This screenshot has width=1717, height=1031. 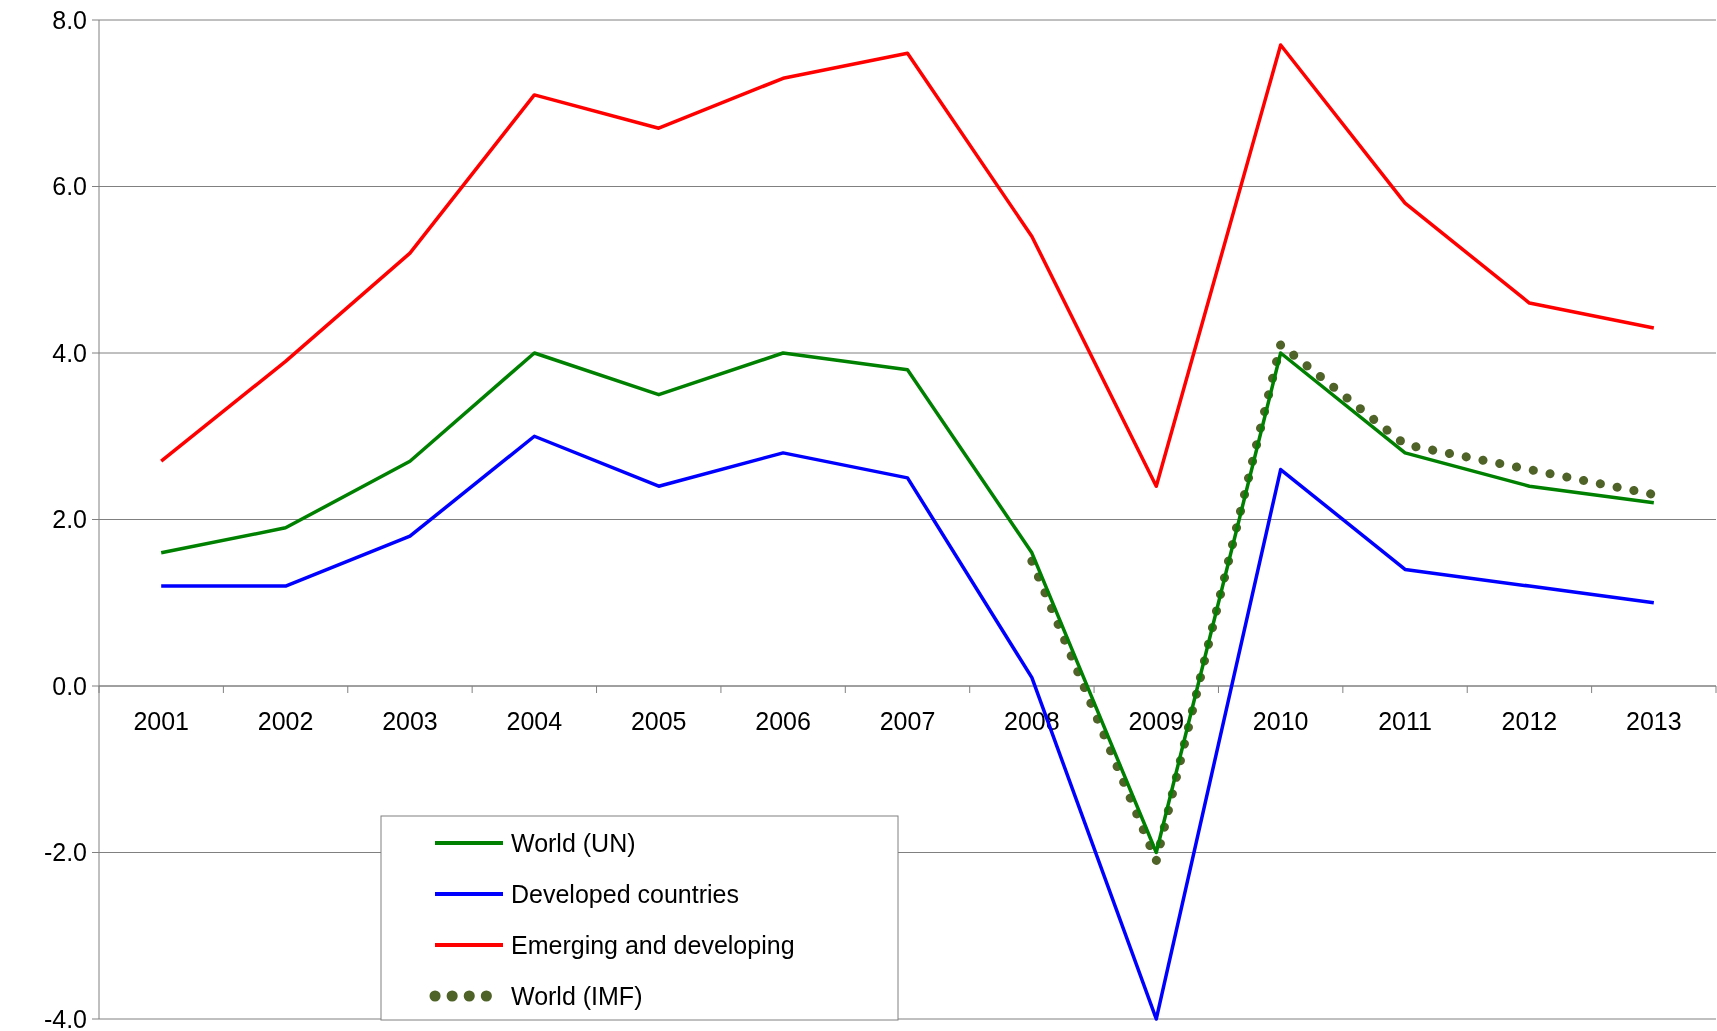 What do you see at coordinates (69, 519) in the screenshot?
I see `y-tick-label: 2.0` at bounding box center [69, 519].